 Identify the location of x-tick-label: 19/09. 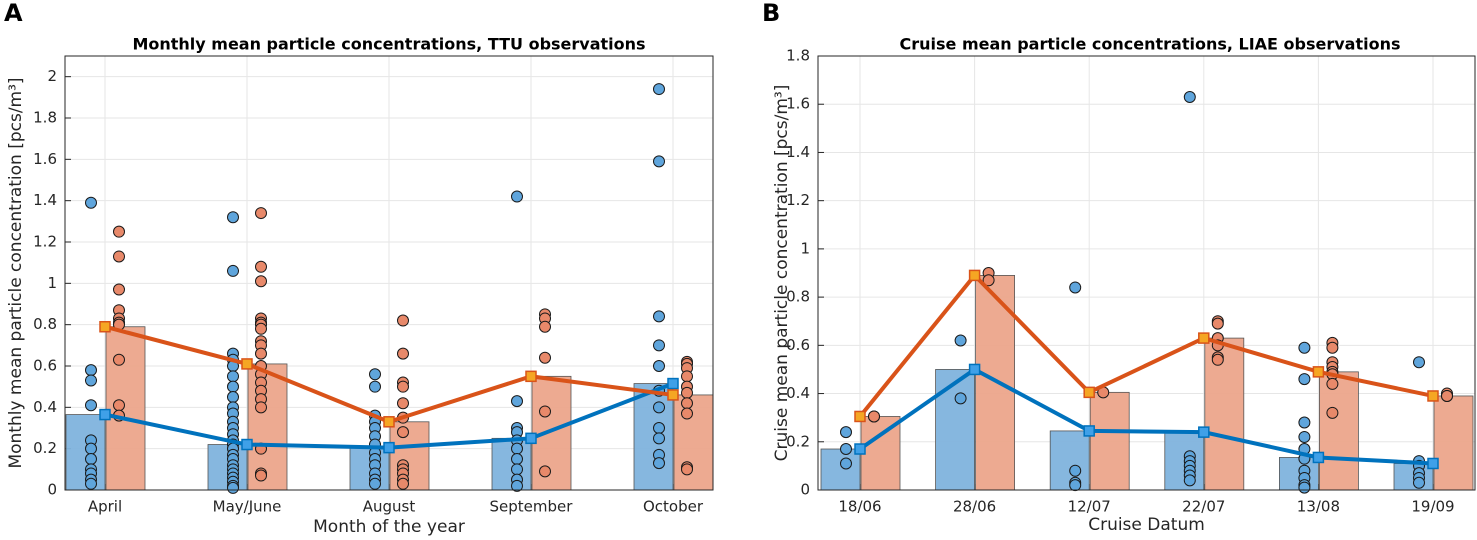
(1432, 507).